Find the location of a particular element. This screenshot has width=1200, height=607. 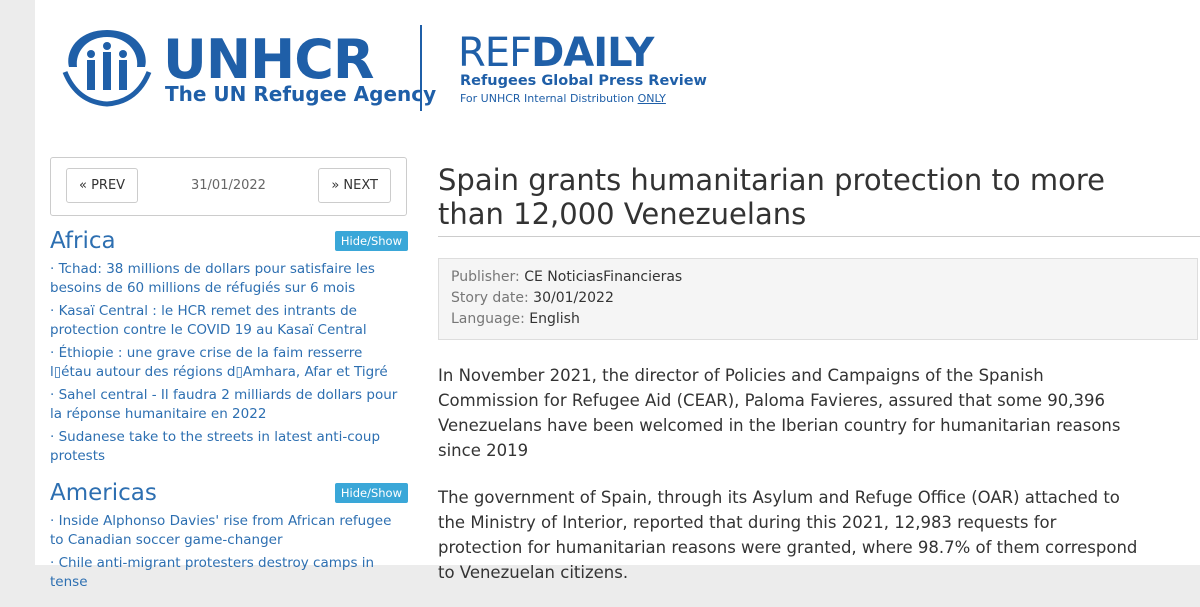

meta-row: Publisher: CE NoticiasFinancieras is located at coordinates (818, 277).